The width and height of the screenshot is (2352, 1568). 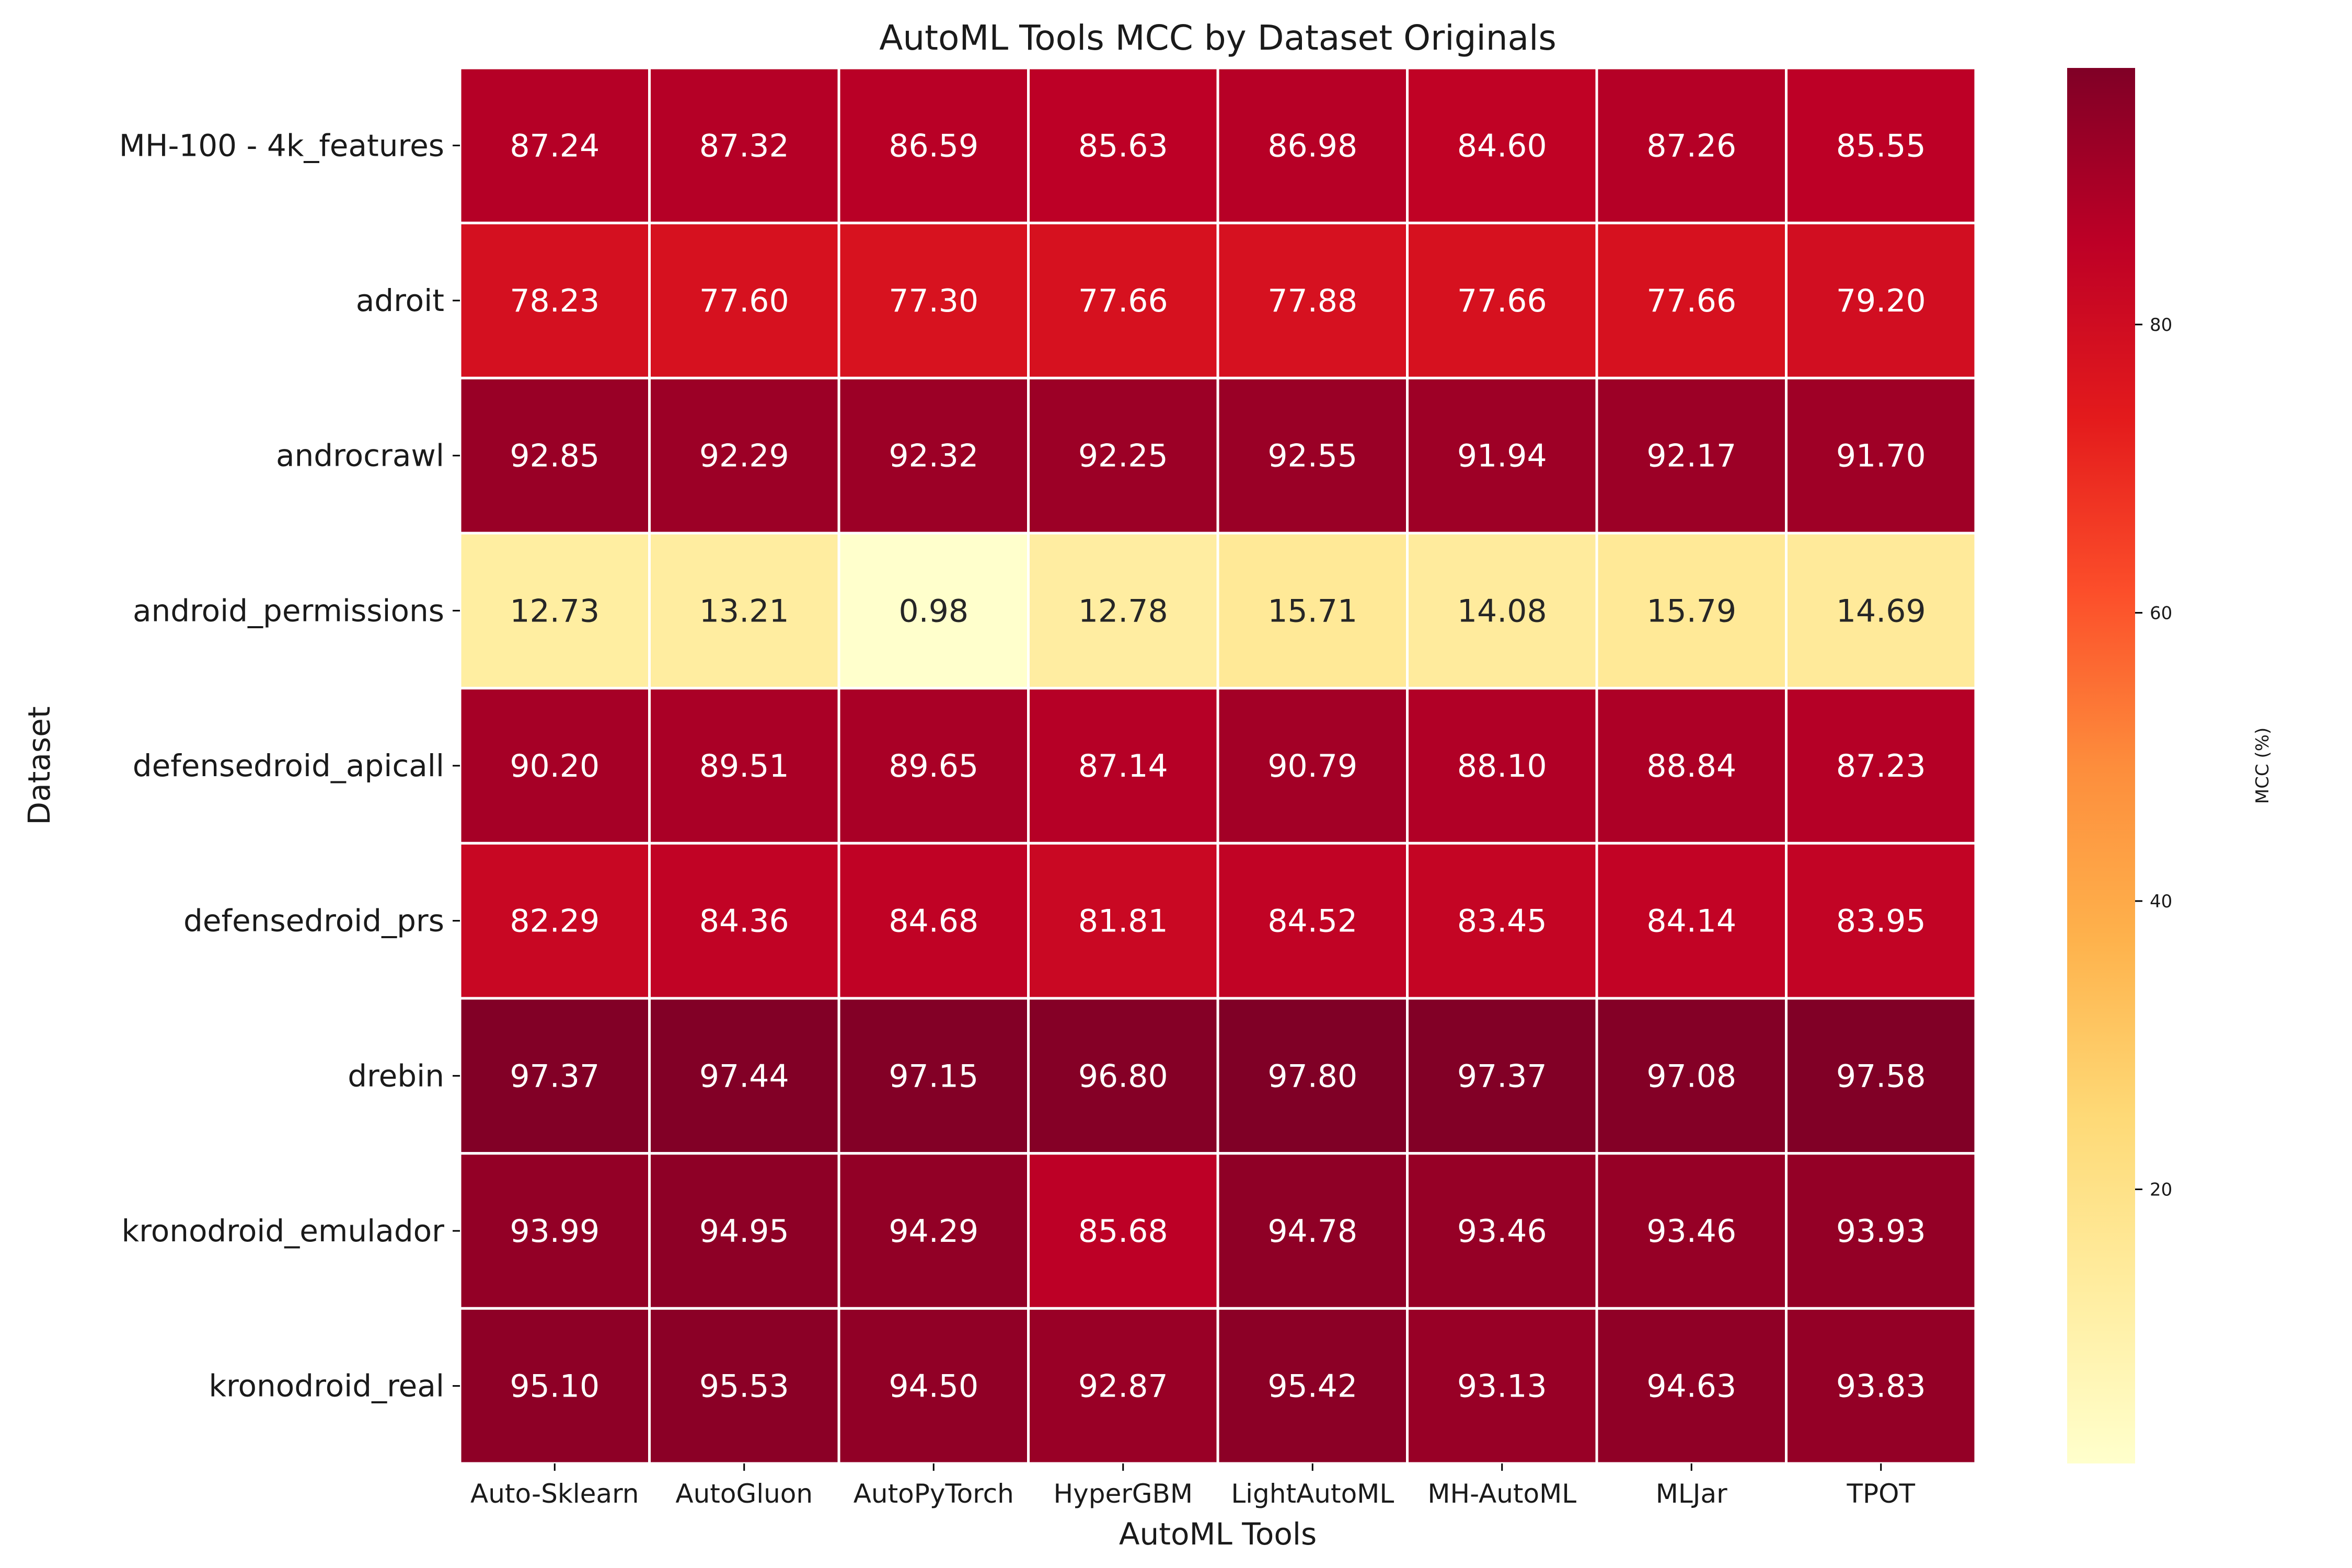 I want to click on cell-value-label: 12.78, so click(x=1123, y=611).